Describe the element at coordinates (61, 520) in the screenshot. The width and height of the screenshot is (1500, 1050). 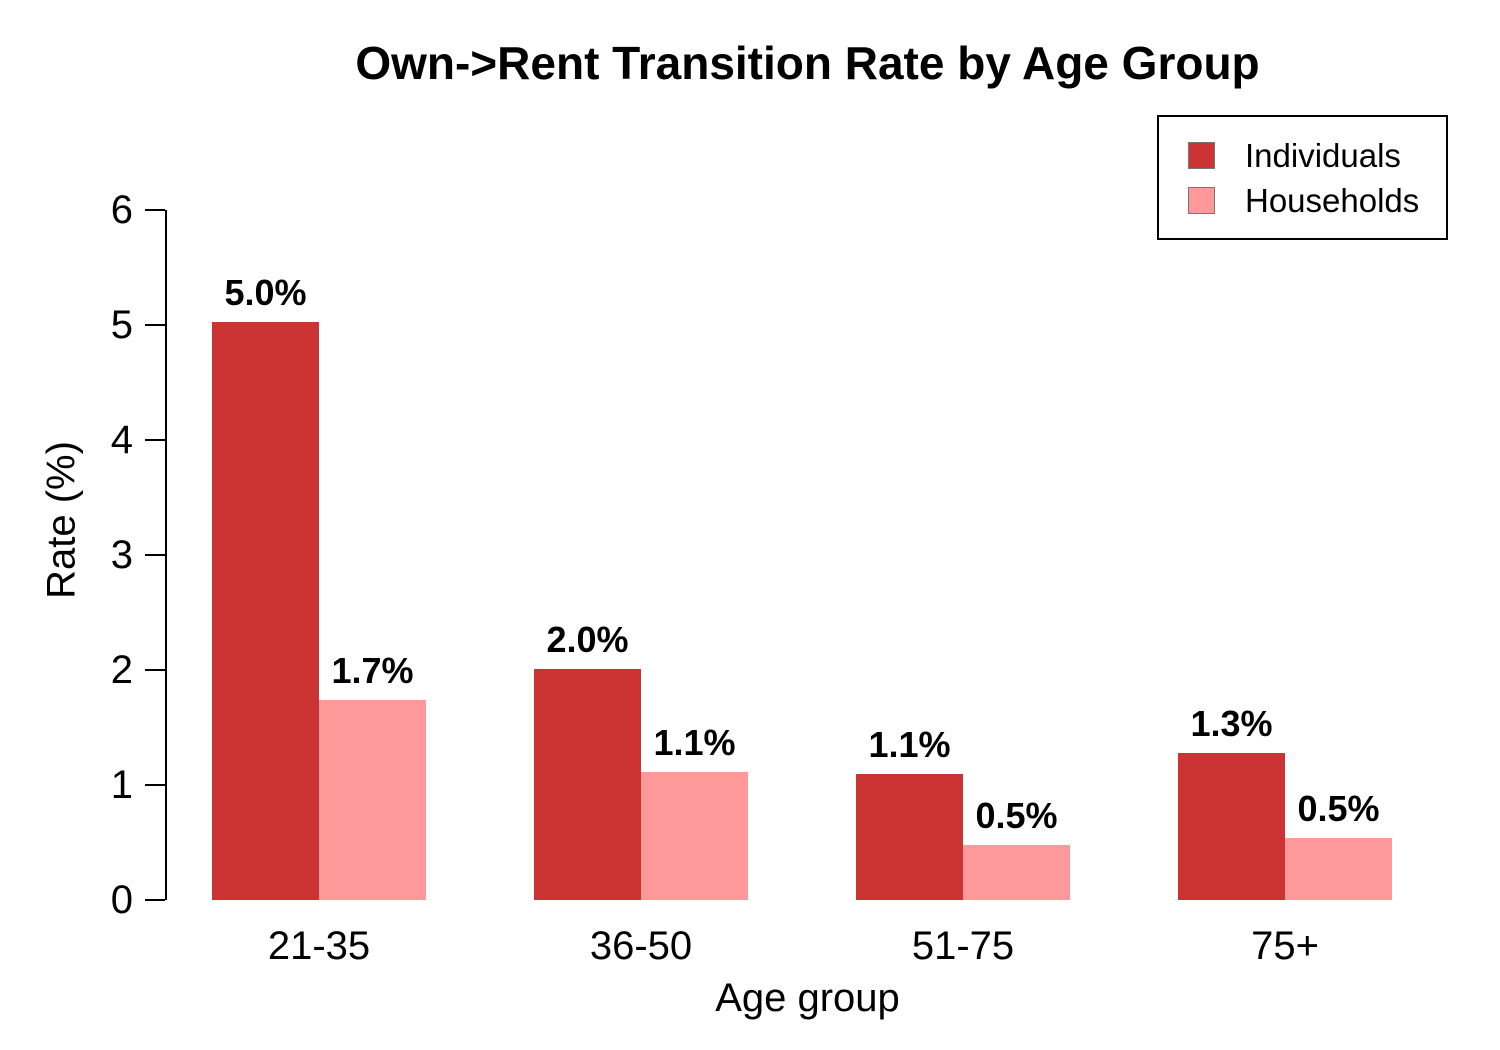
I see `y-axis-title: Rate (%)` at that location.